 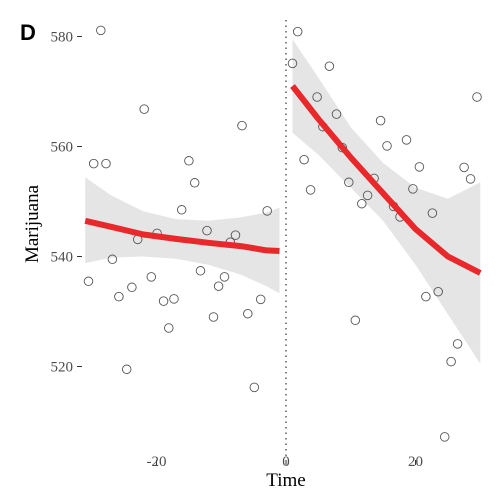 What do you see at coordinates (62, 38) in the screenshot?
I see `y-tick-label: 580` at bounding box center [62, 38].